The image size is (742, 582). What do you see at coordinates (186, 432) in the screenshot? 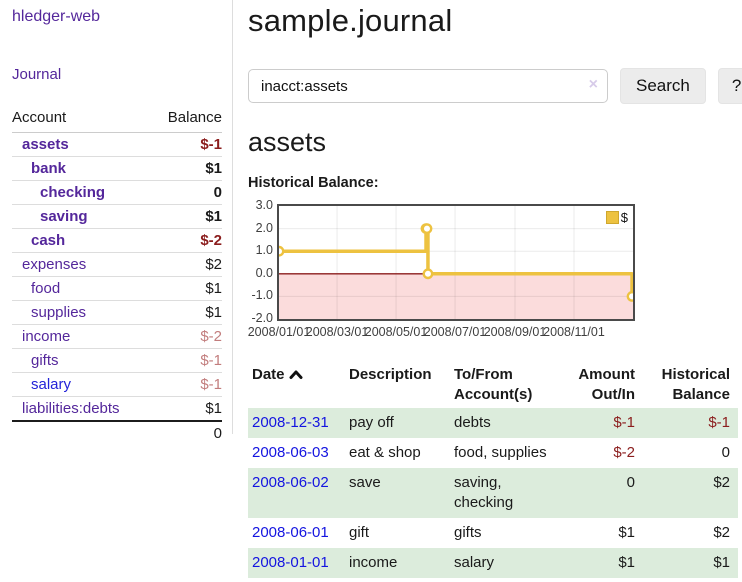
I see `accounts-total-value: 0` at bounding box center [186, 432].